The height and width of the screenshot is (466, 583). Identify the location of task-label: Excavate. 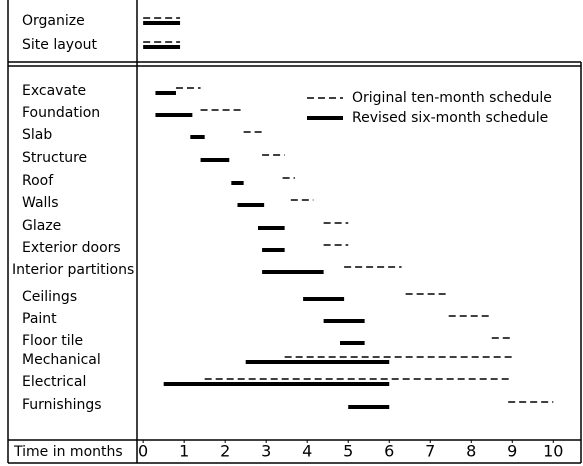
(54, 91).